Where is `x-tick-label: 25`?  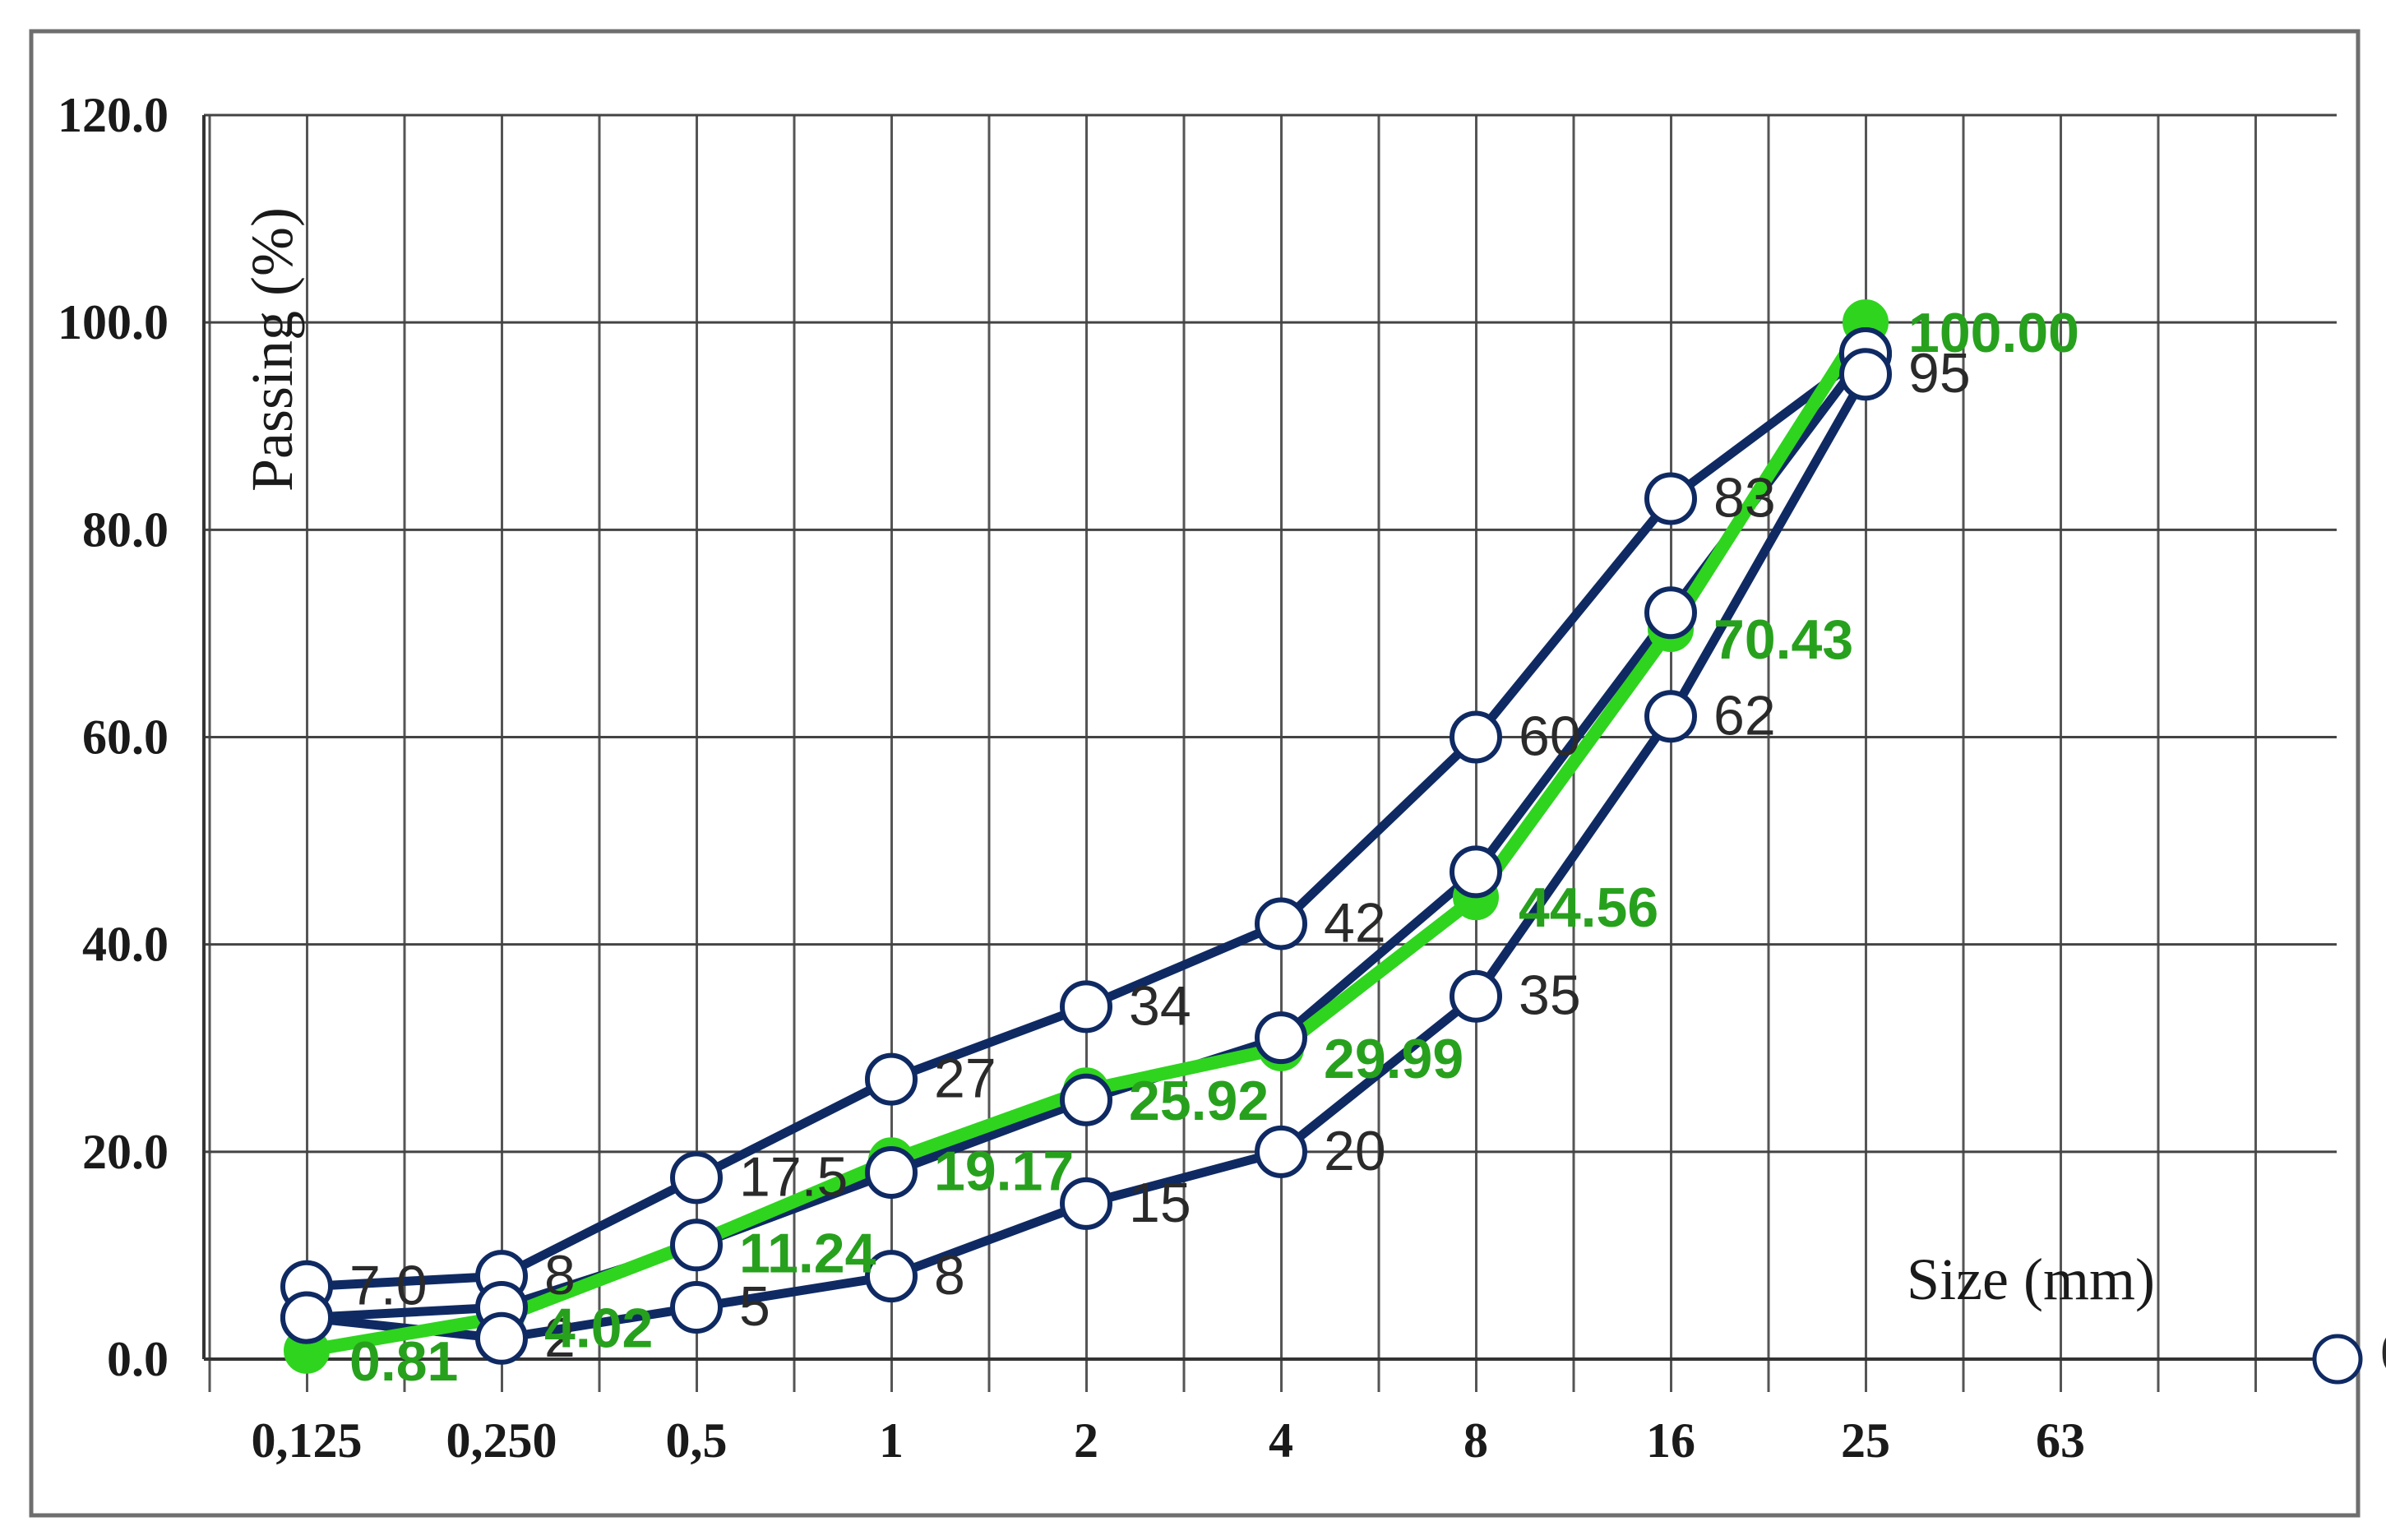
x-tick-label: 25 is located at coordinates (1865, 1441).